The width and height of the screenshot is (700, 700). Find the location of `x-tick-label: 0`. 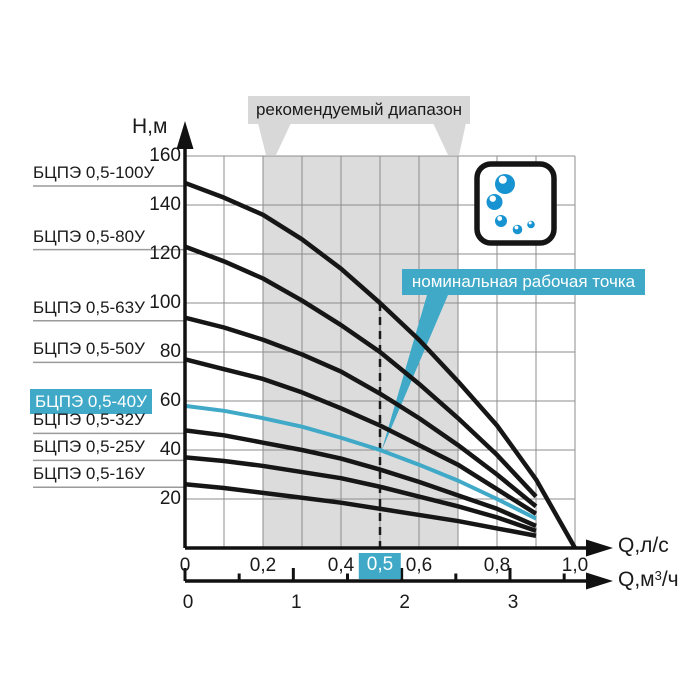

x-tick-label: 0 is located at coordinates (185, 565).